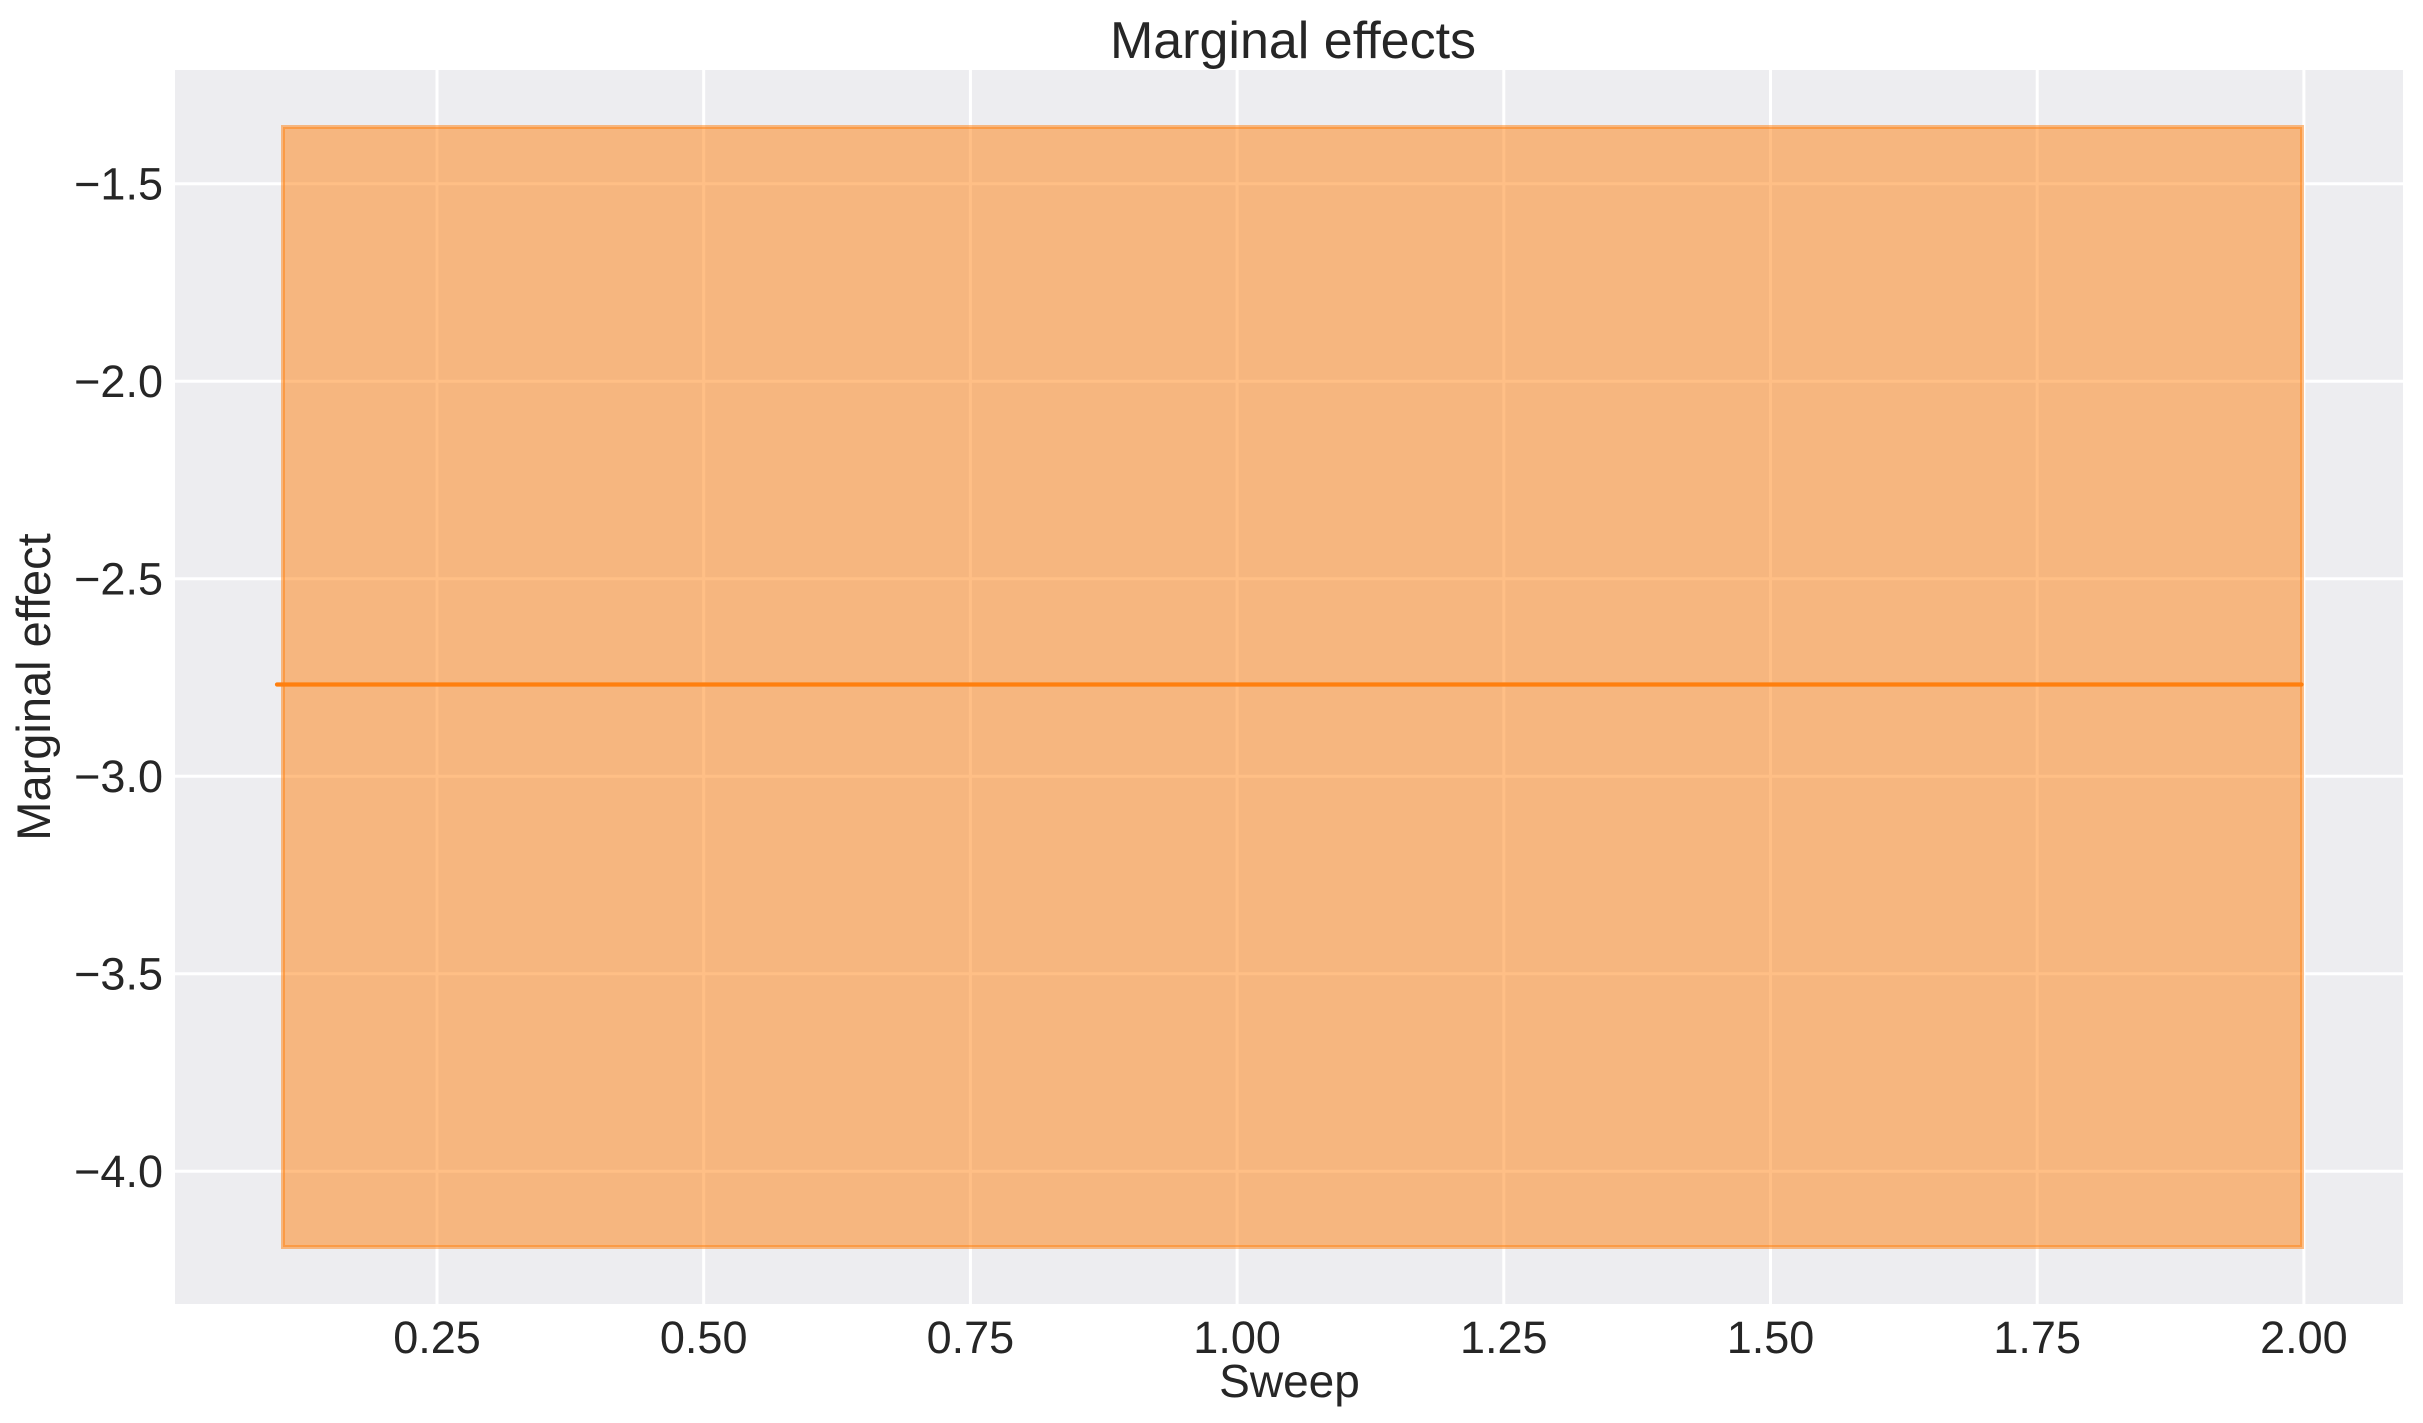  I want to click on svg-text: −3.0, so click(118, 776).